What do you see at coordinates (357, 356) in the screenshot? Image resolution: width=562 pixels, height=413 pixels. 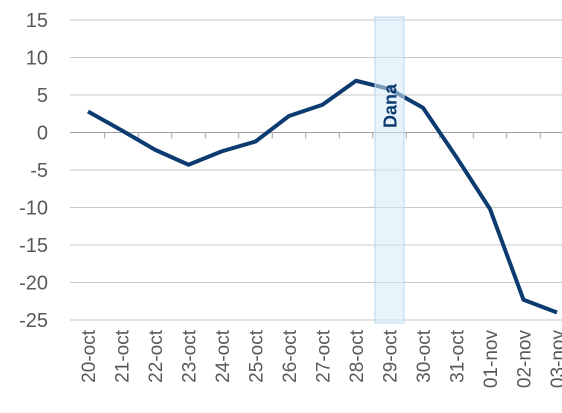 I see `x-tick-label: 28-oct` at bounding box center [357, 356].